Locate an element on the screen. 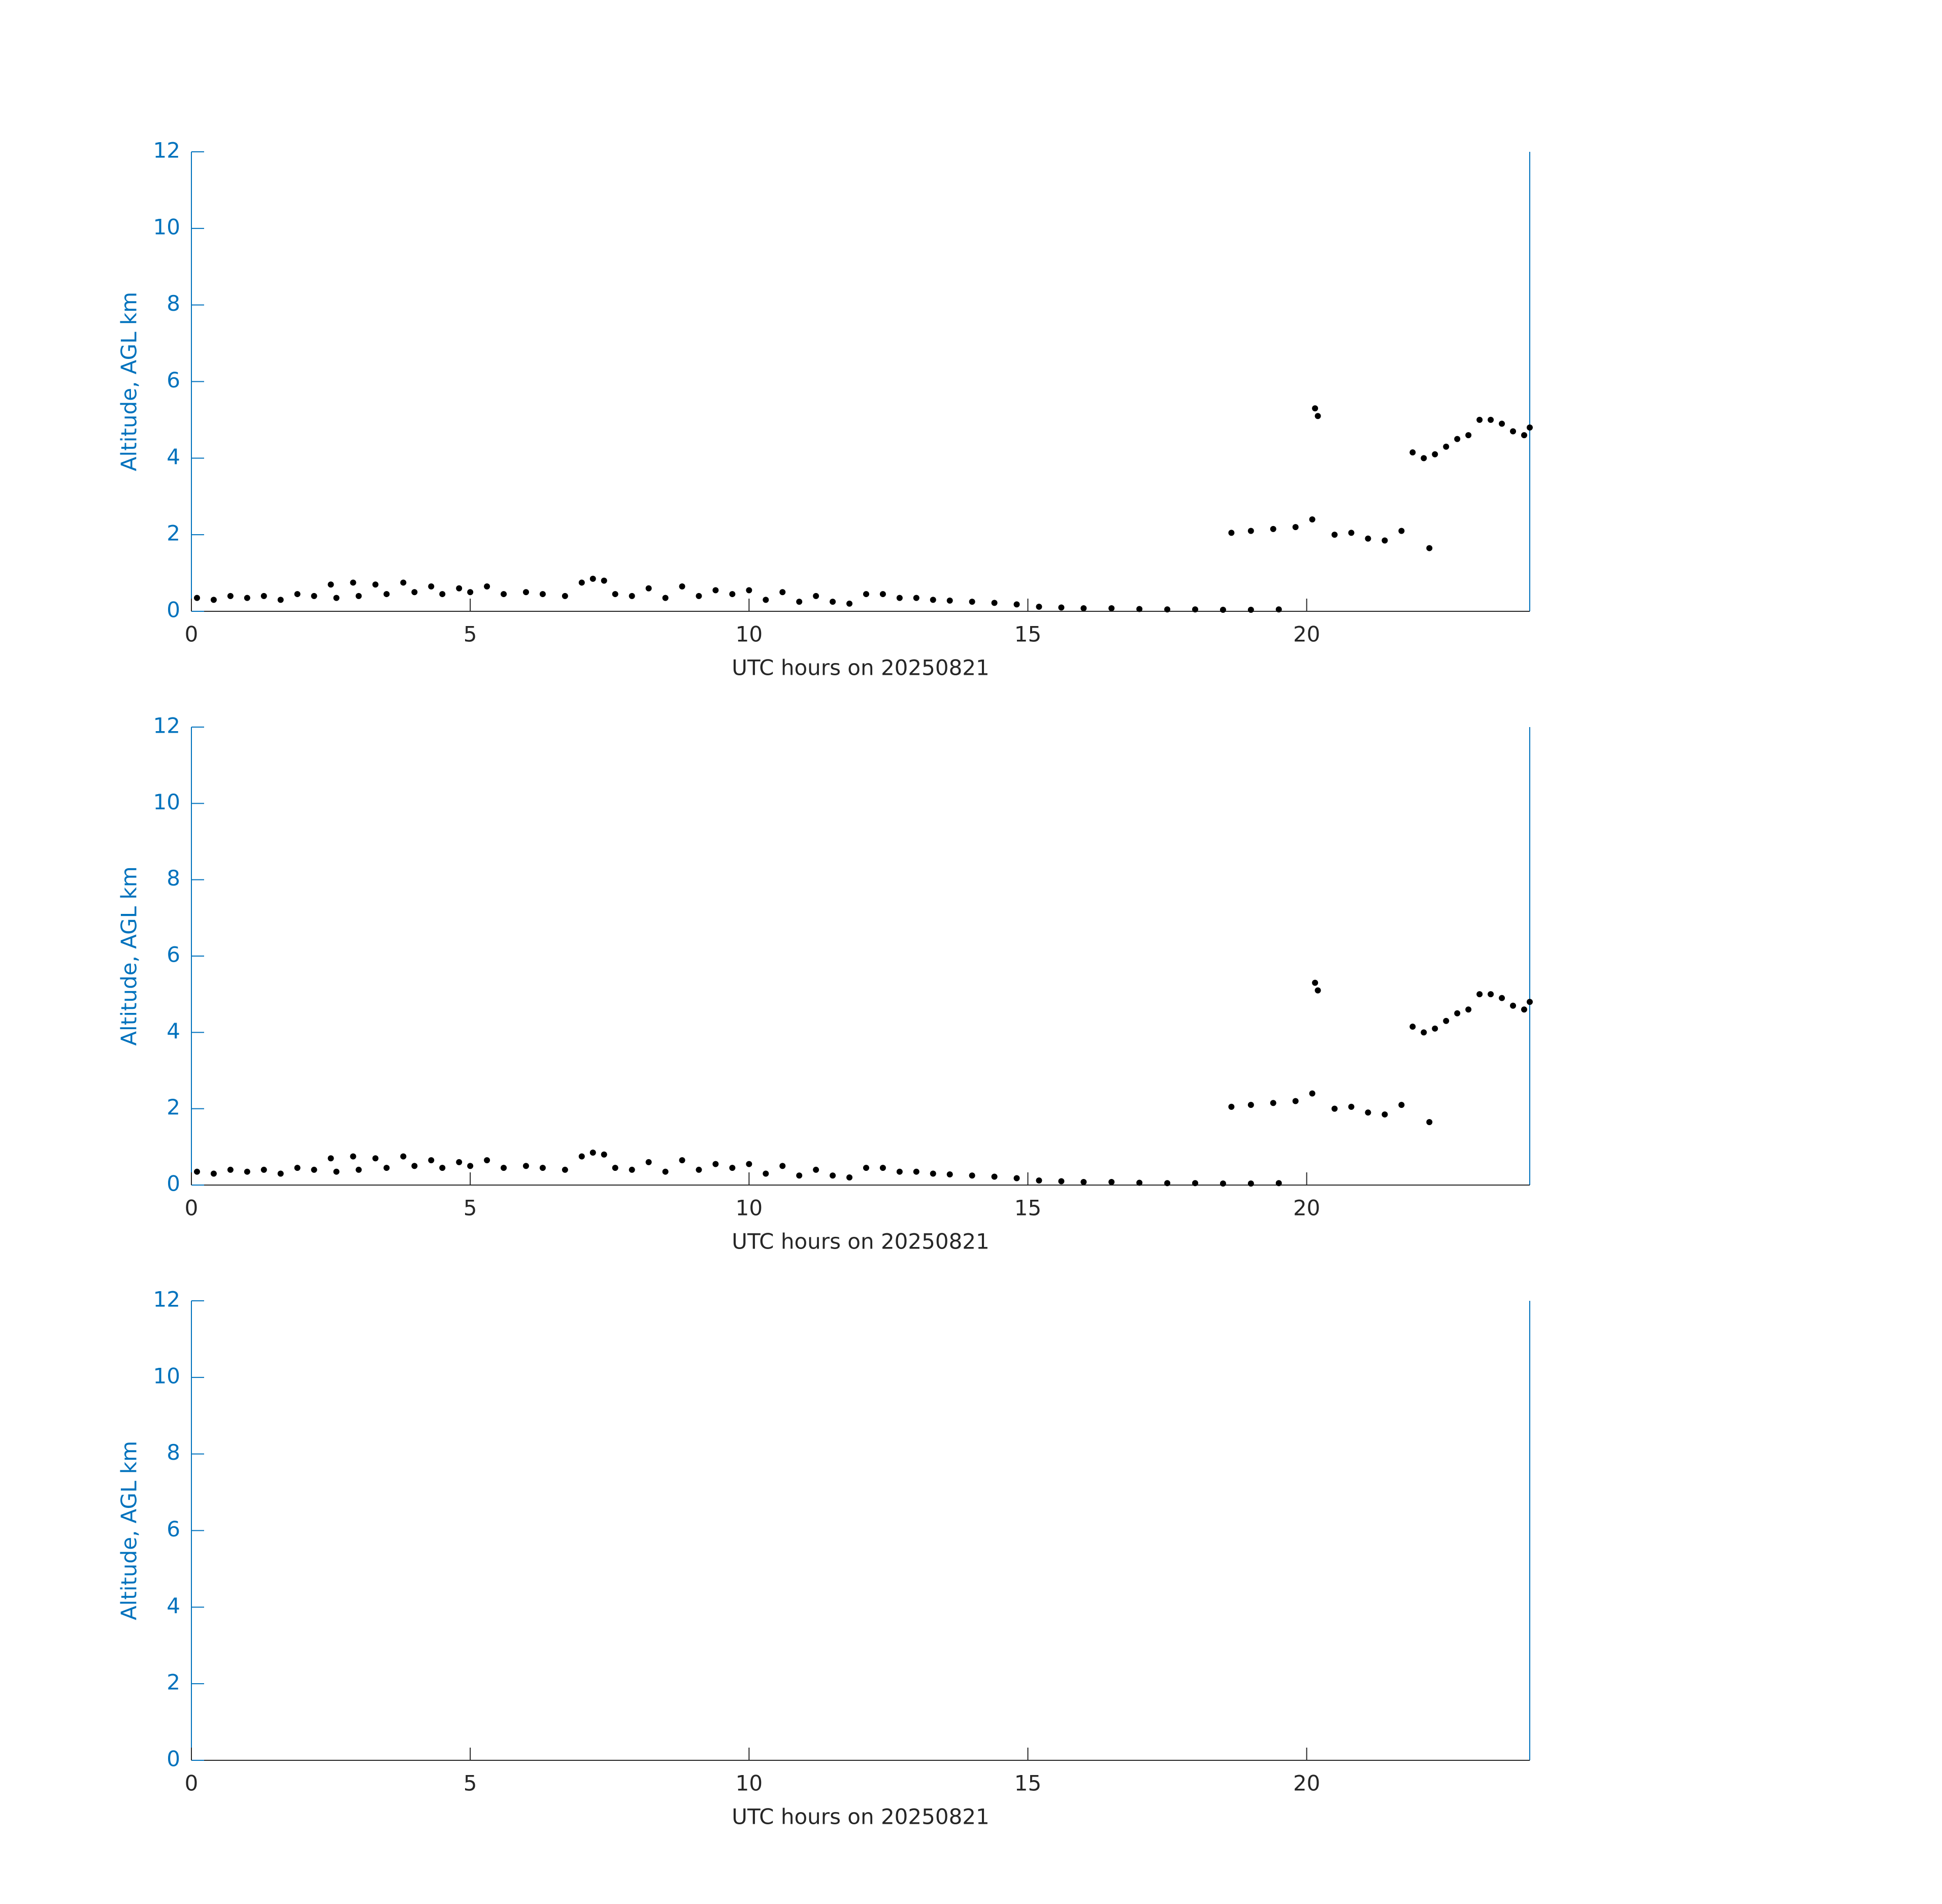  y-tick-label: 12 is located at coordinates (166, 1299).